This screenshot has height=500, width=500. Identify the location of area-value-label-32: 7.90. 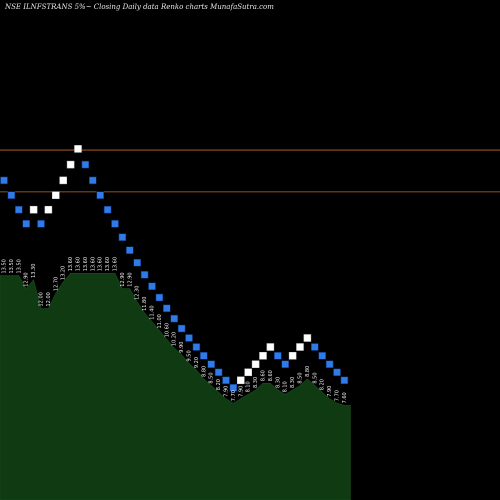
(241, 391).